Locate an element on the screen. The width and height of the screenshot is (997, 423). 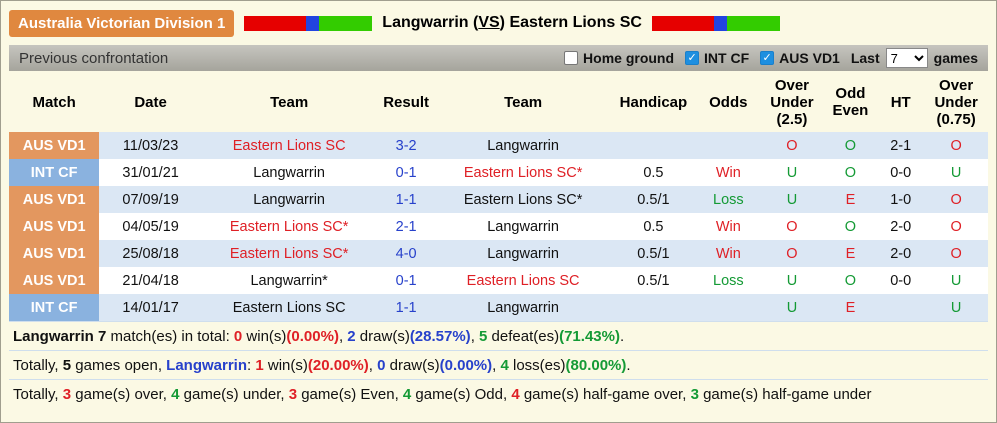
home-team-name: Langwarrin is located at coordinates (425, 22).